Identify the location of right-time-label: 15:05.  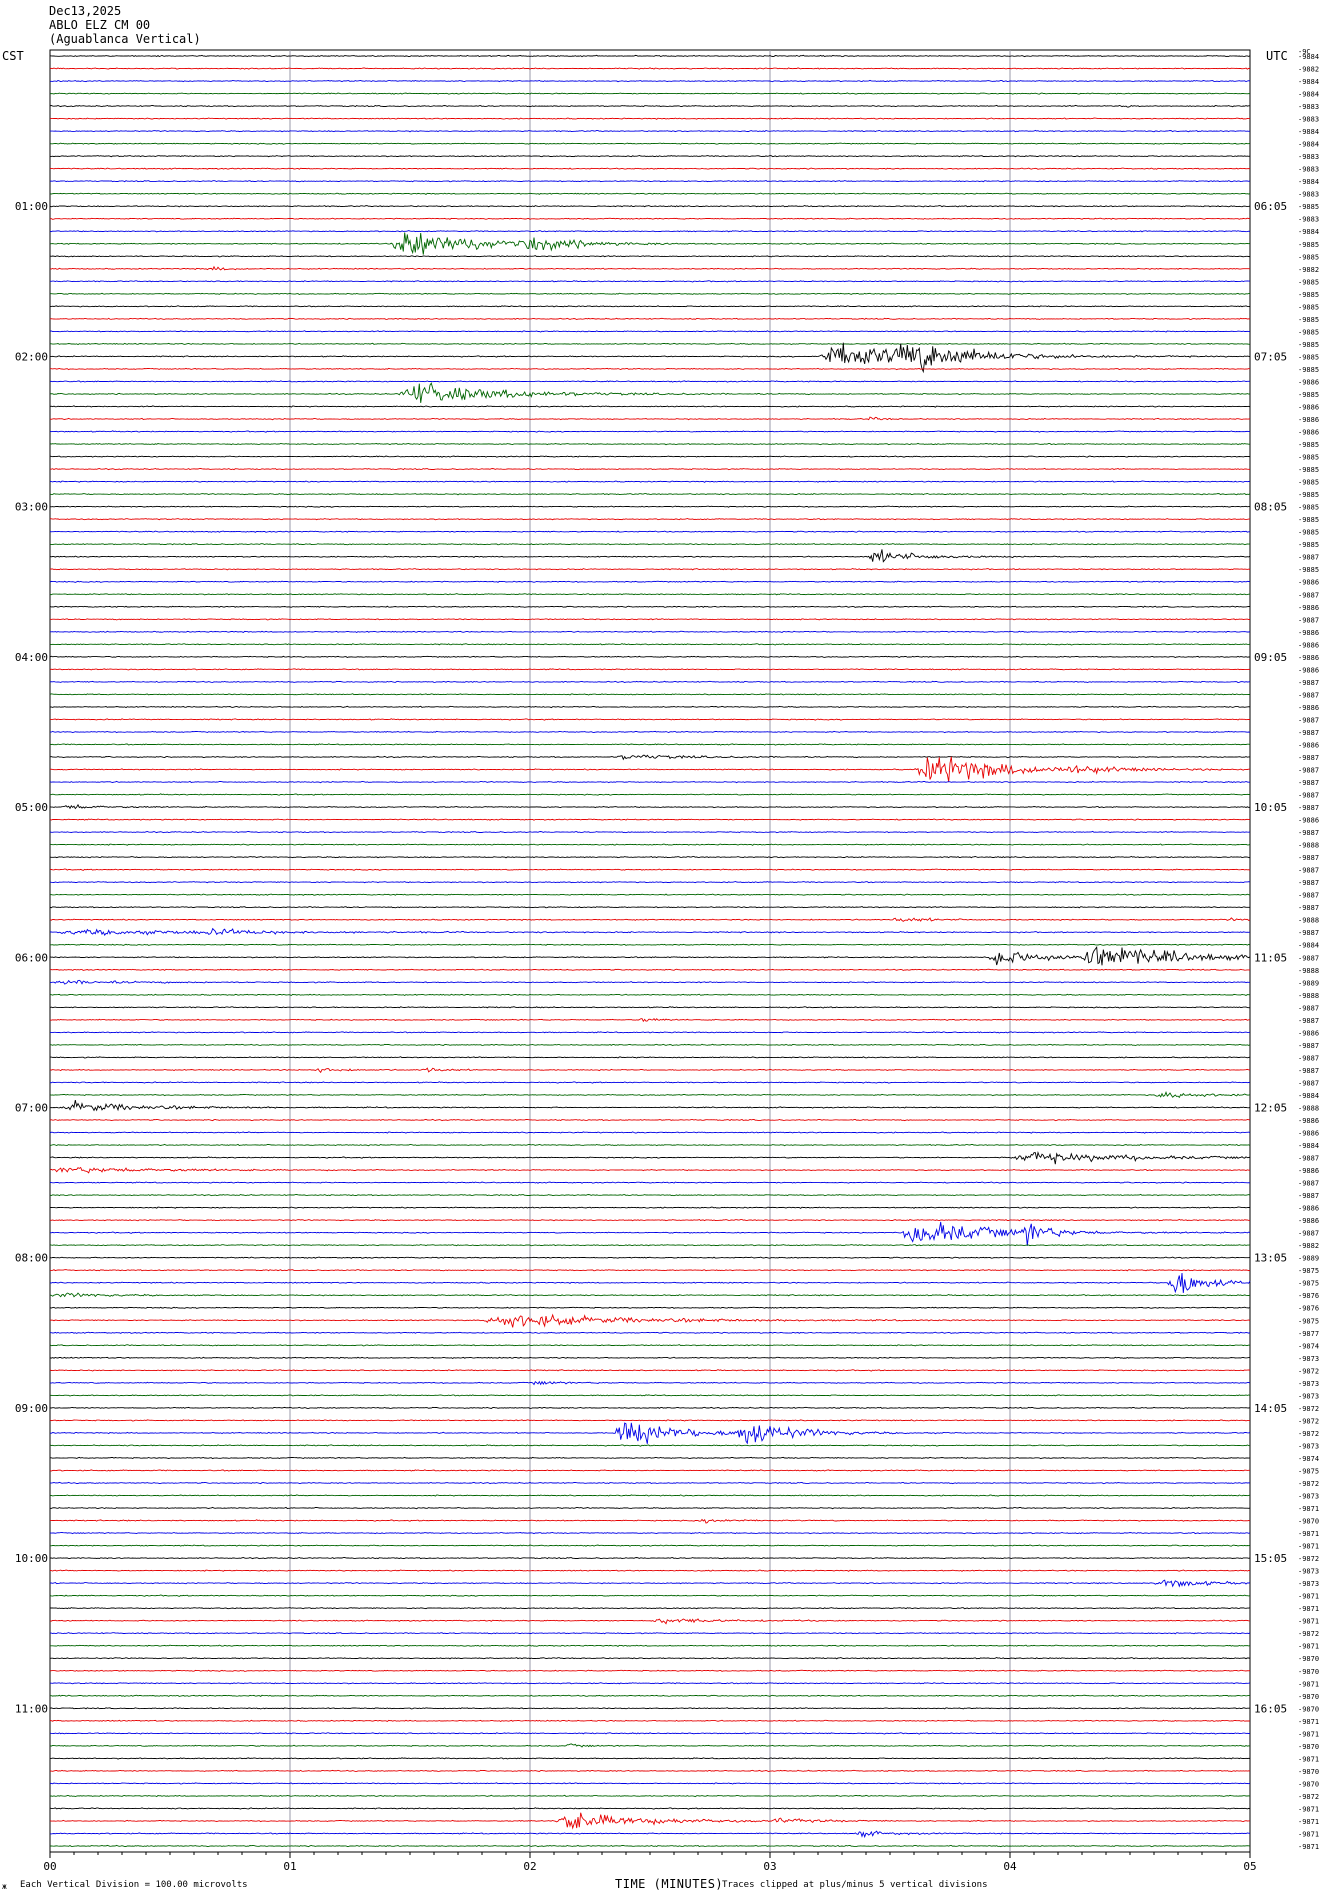
(1270, 1558).